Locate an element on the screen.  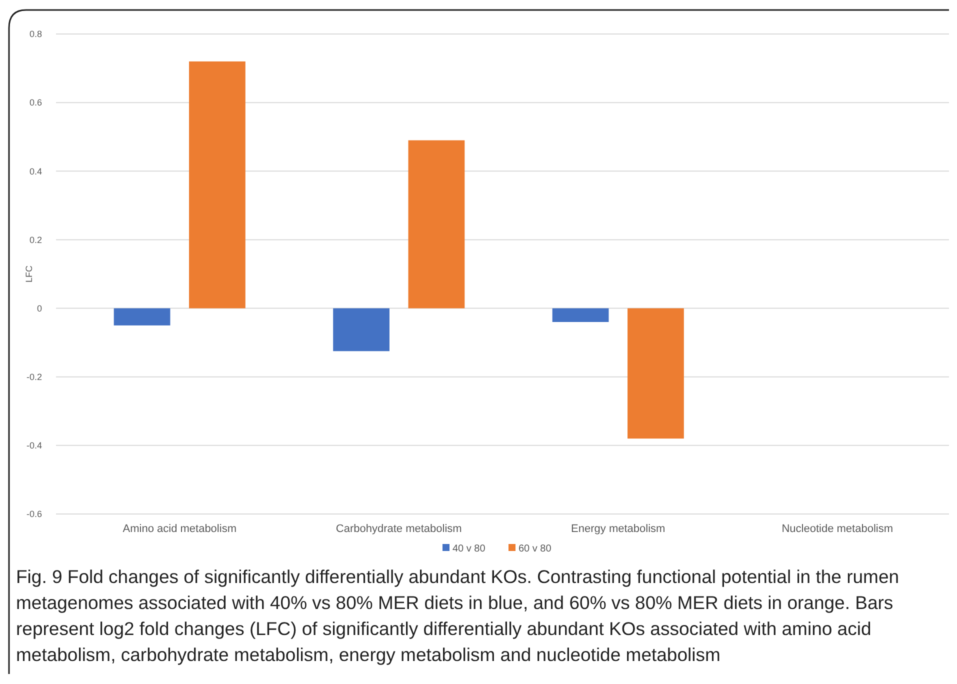
x-tick-label: Nucleotide metabolism is located at coordinates (838, 529).